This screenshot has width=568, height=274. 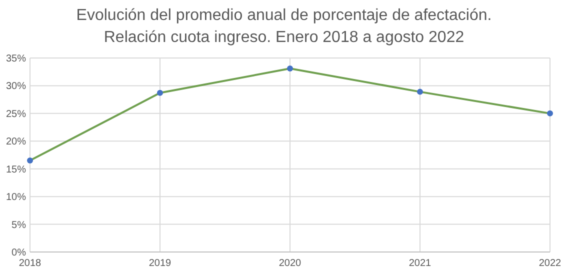 What do you see at coordinates (550, 263) in the screenshot?
I see `x-tick-label: 2022` at bounding box center [550, 263].